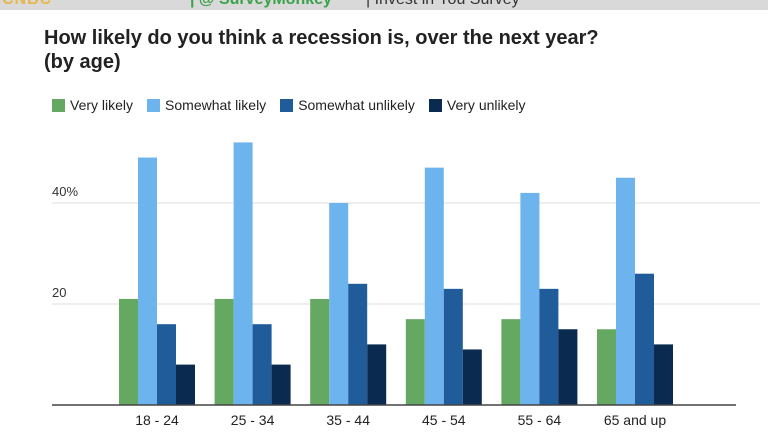 Image resolution: width=768 pixels, height=432 pixels. I want to click on legend-item-very-likely: Very likely, so click(92, 105).